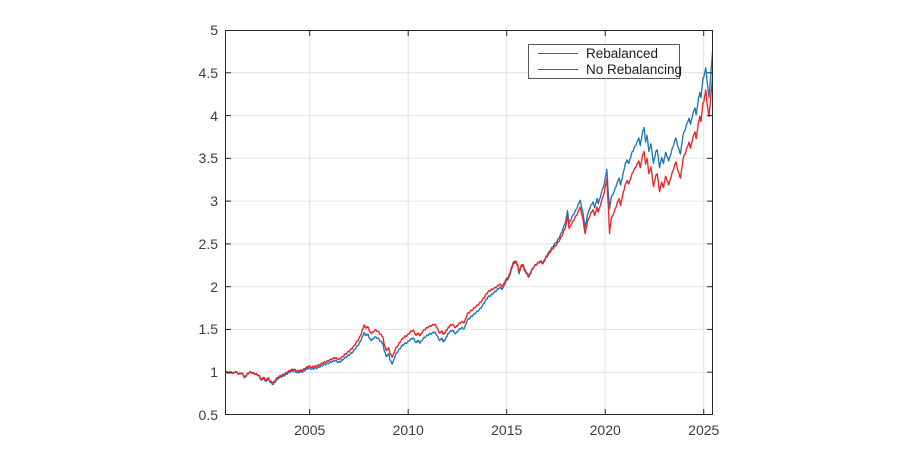 The image size is (912, 450). Describe the element at coordinates (208, 72) in the screenshot. I see `y-axis-tick-label: 4.5` at that location.